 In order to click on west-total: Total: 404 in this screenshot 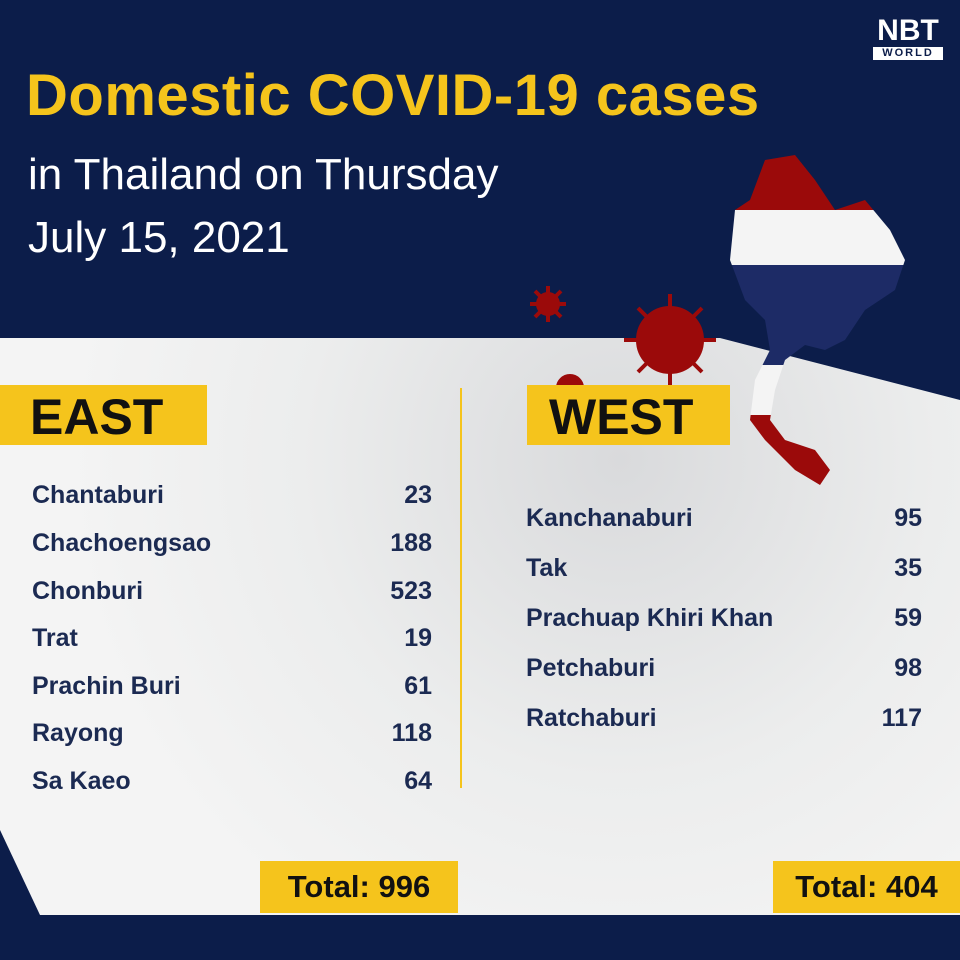, I will do `click(866, 887)`.